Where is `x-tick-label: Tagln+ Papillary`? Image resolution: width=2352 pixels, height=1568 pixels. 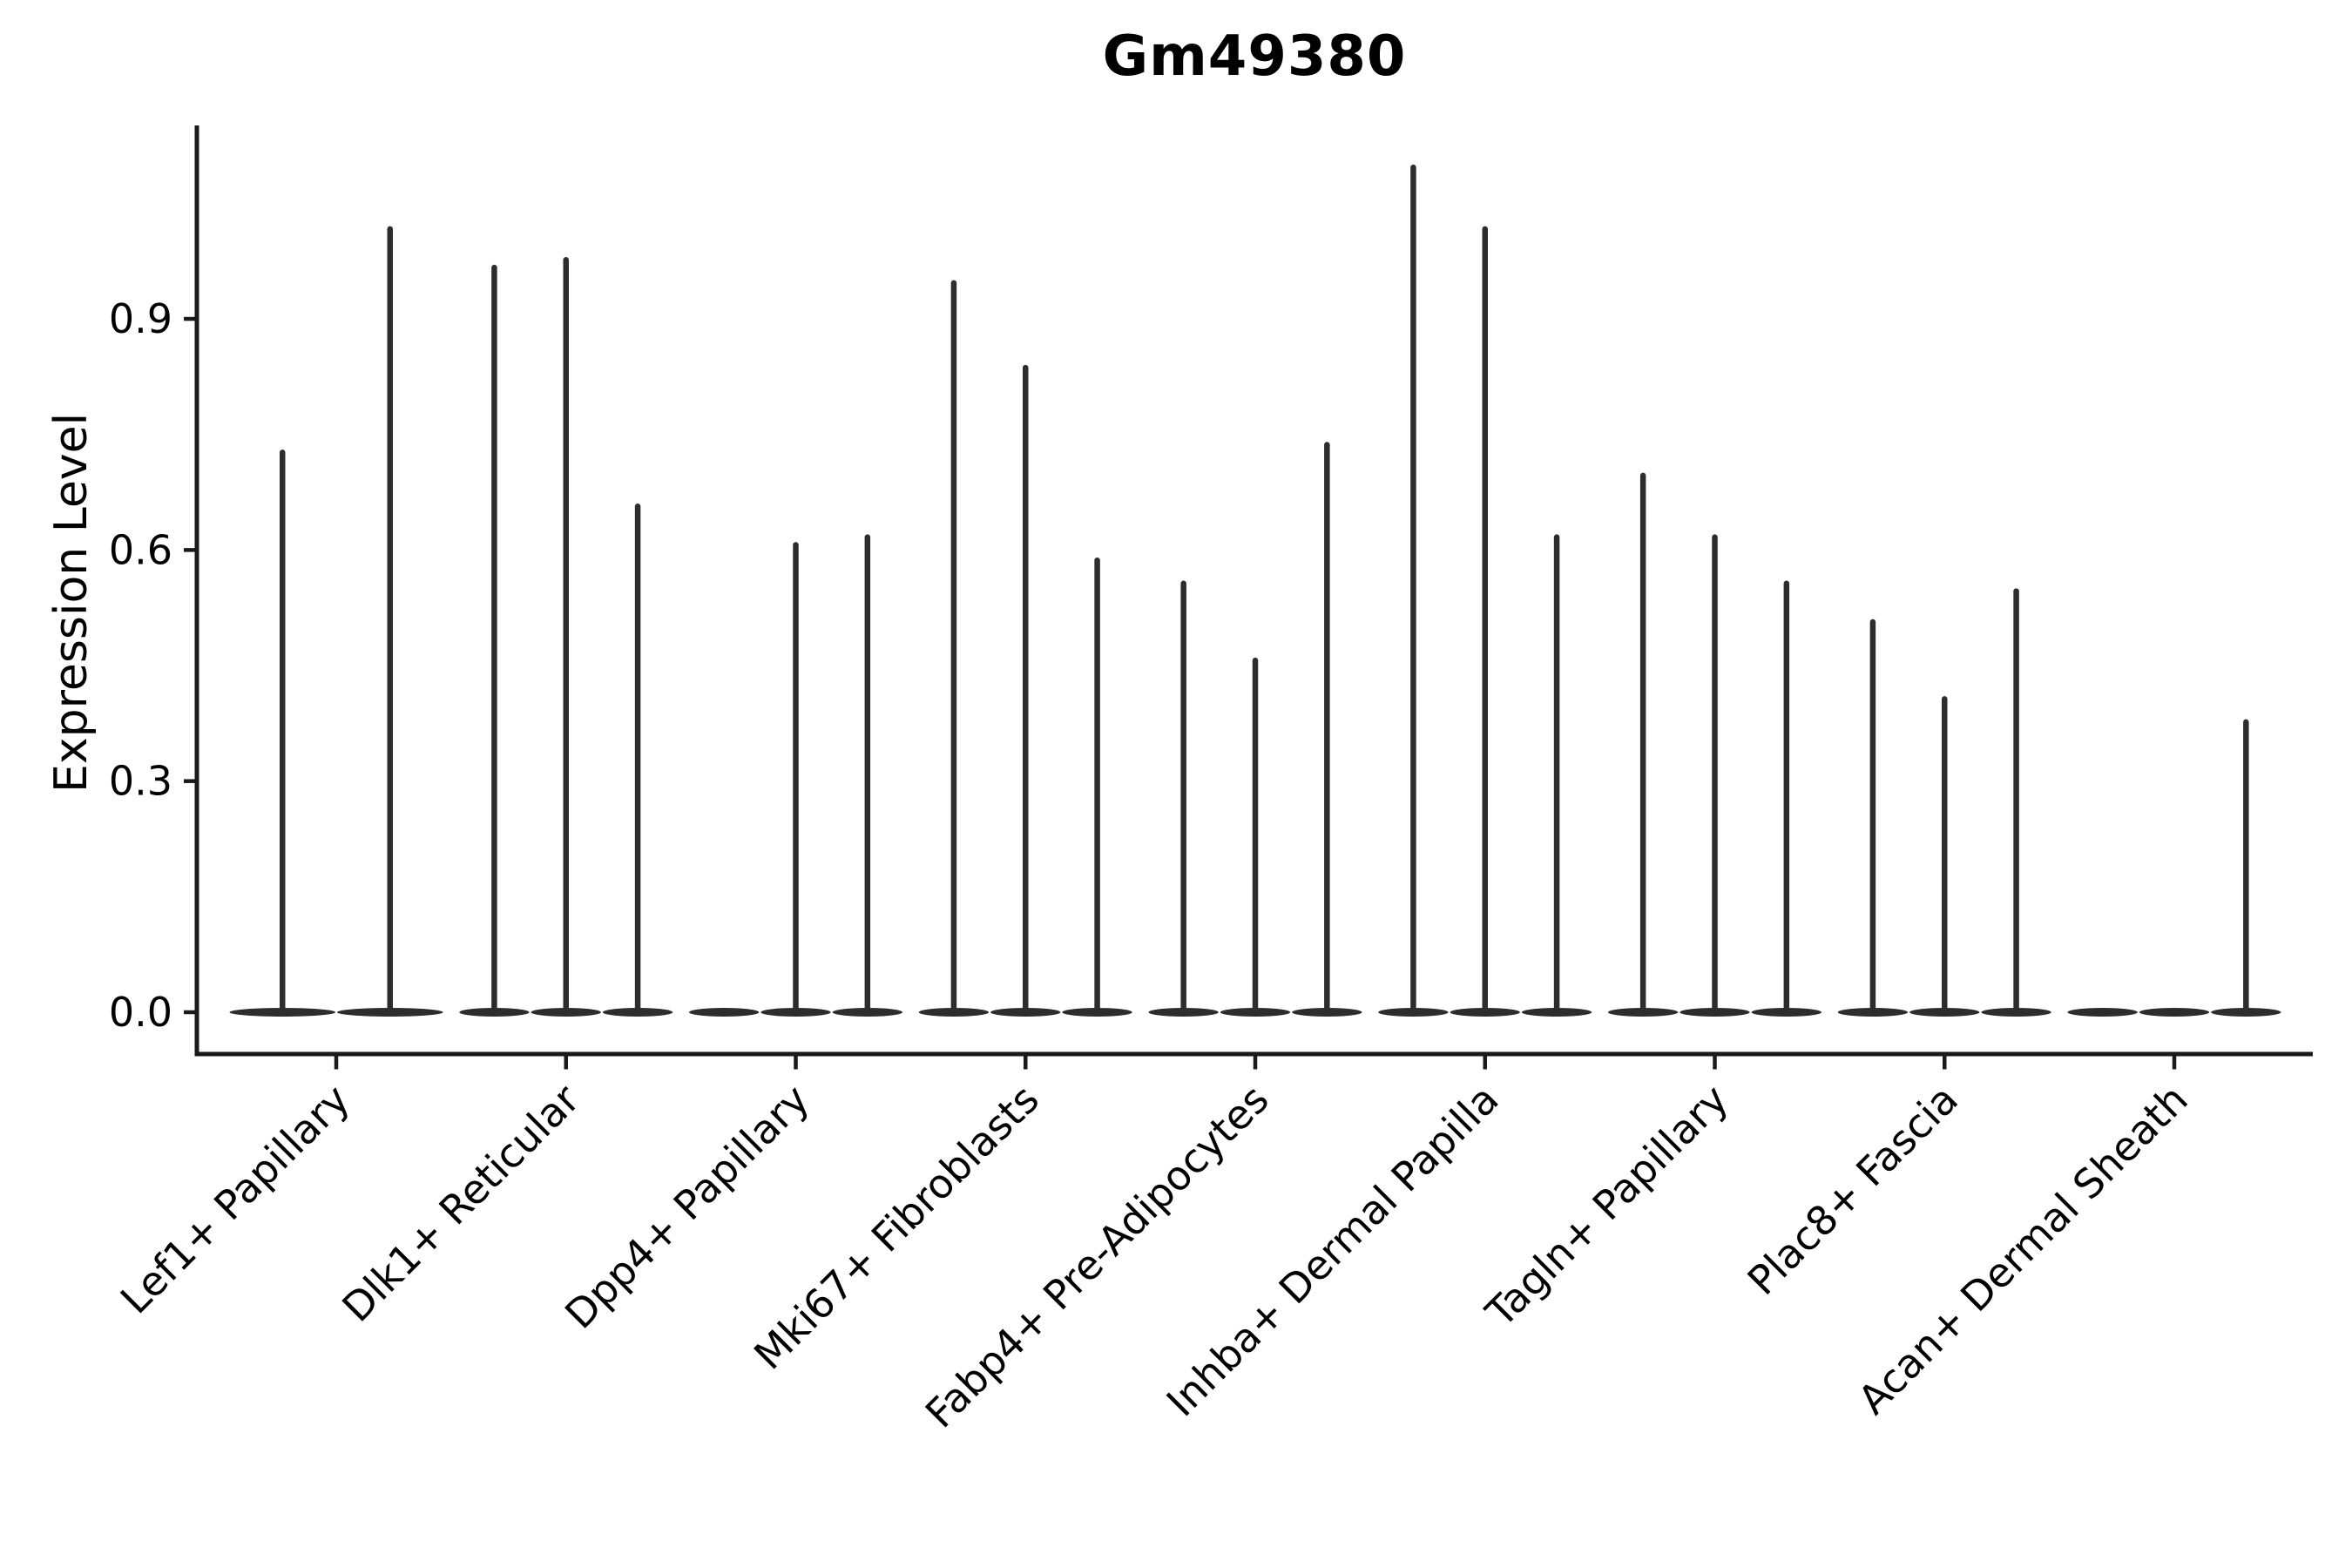 x-tick-label: Tagln+ Papillary is located at coordinates (1607, 1206).